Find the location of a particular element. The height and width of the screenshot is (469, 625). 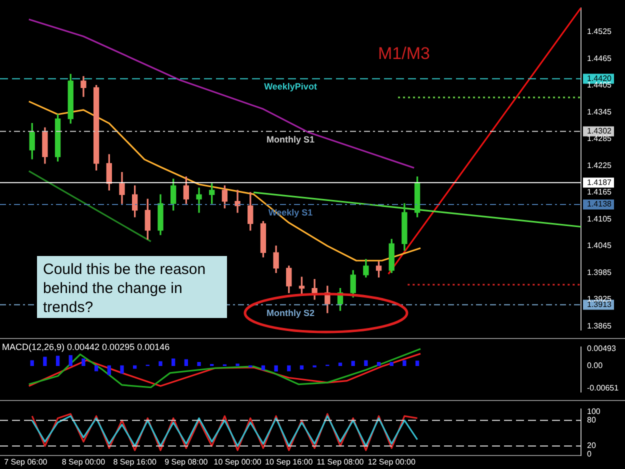

ref-line-label: Monthly S2 is located at coordinates (290, 313).